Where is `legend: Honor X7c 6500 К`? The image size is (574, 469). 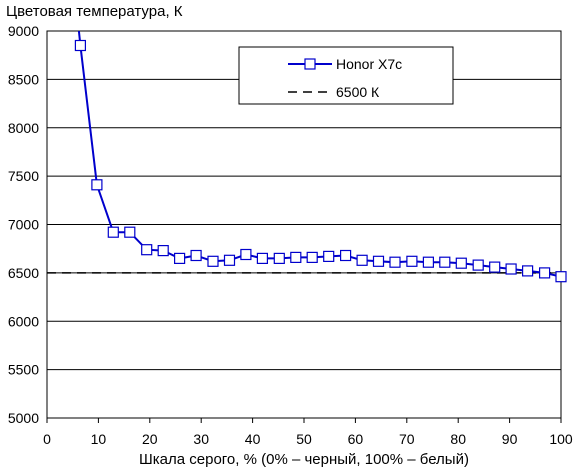 legend: Honor X7c 6500 К is located at coordinates (346, 75).